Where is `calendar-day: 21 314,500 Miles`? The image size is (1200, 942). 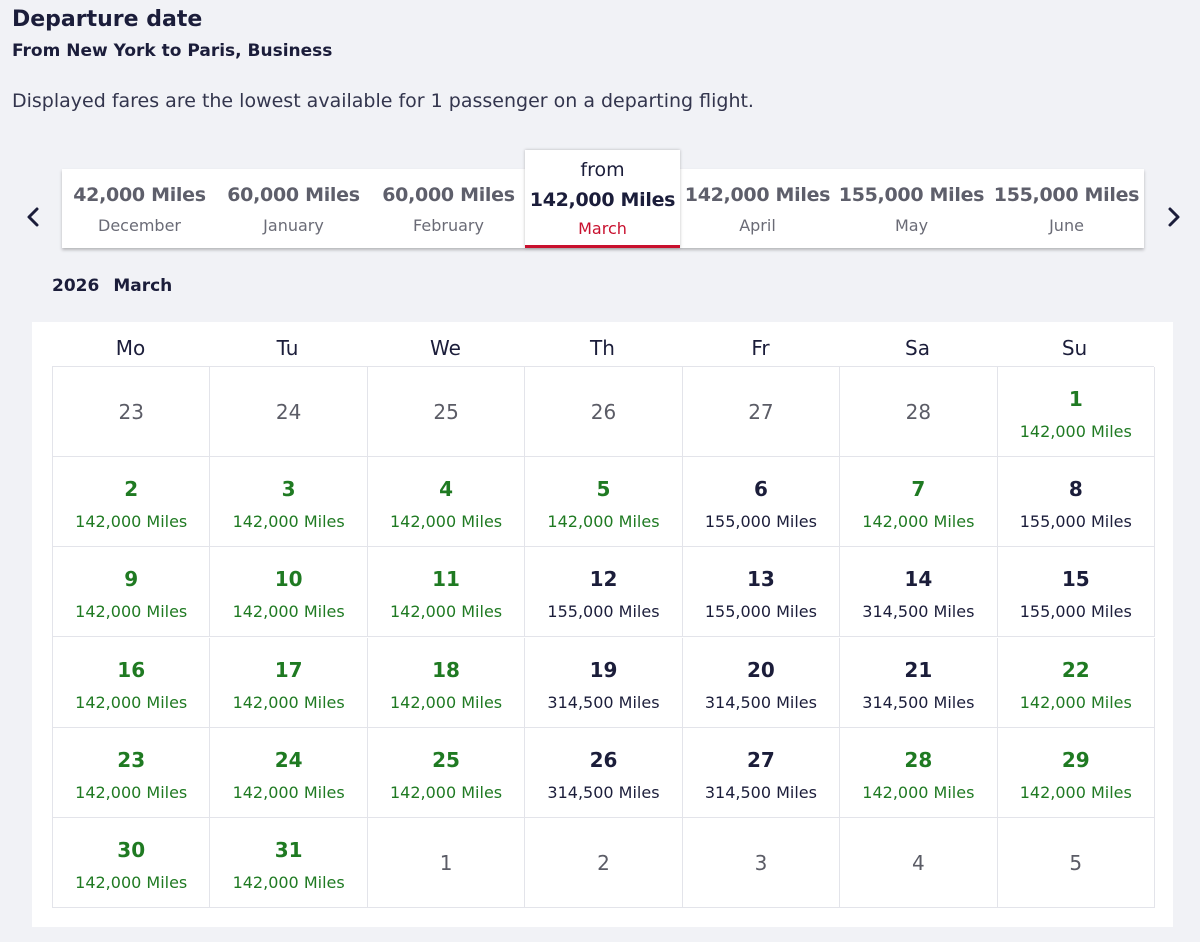
calendar-day: 21 314,500 Miles is located at coordinates (919, 682).